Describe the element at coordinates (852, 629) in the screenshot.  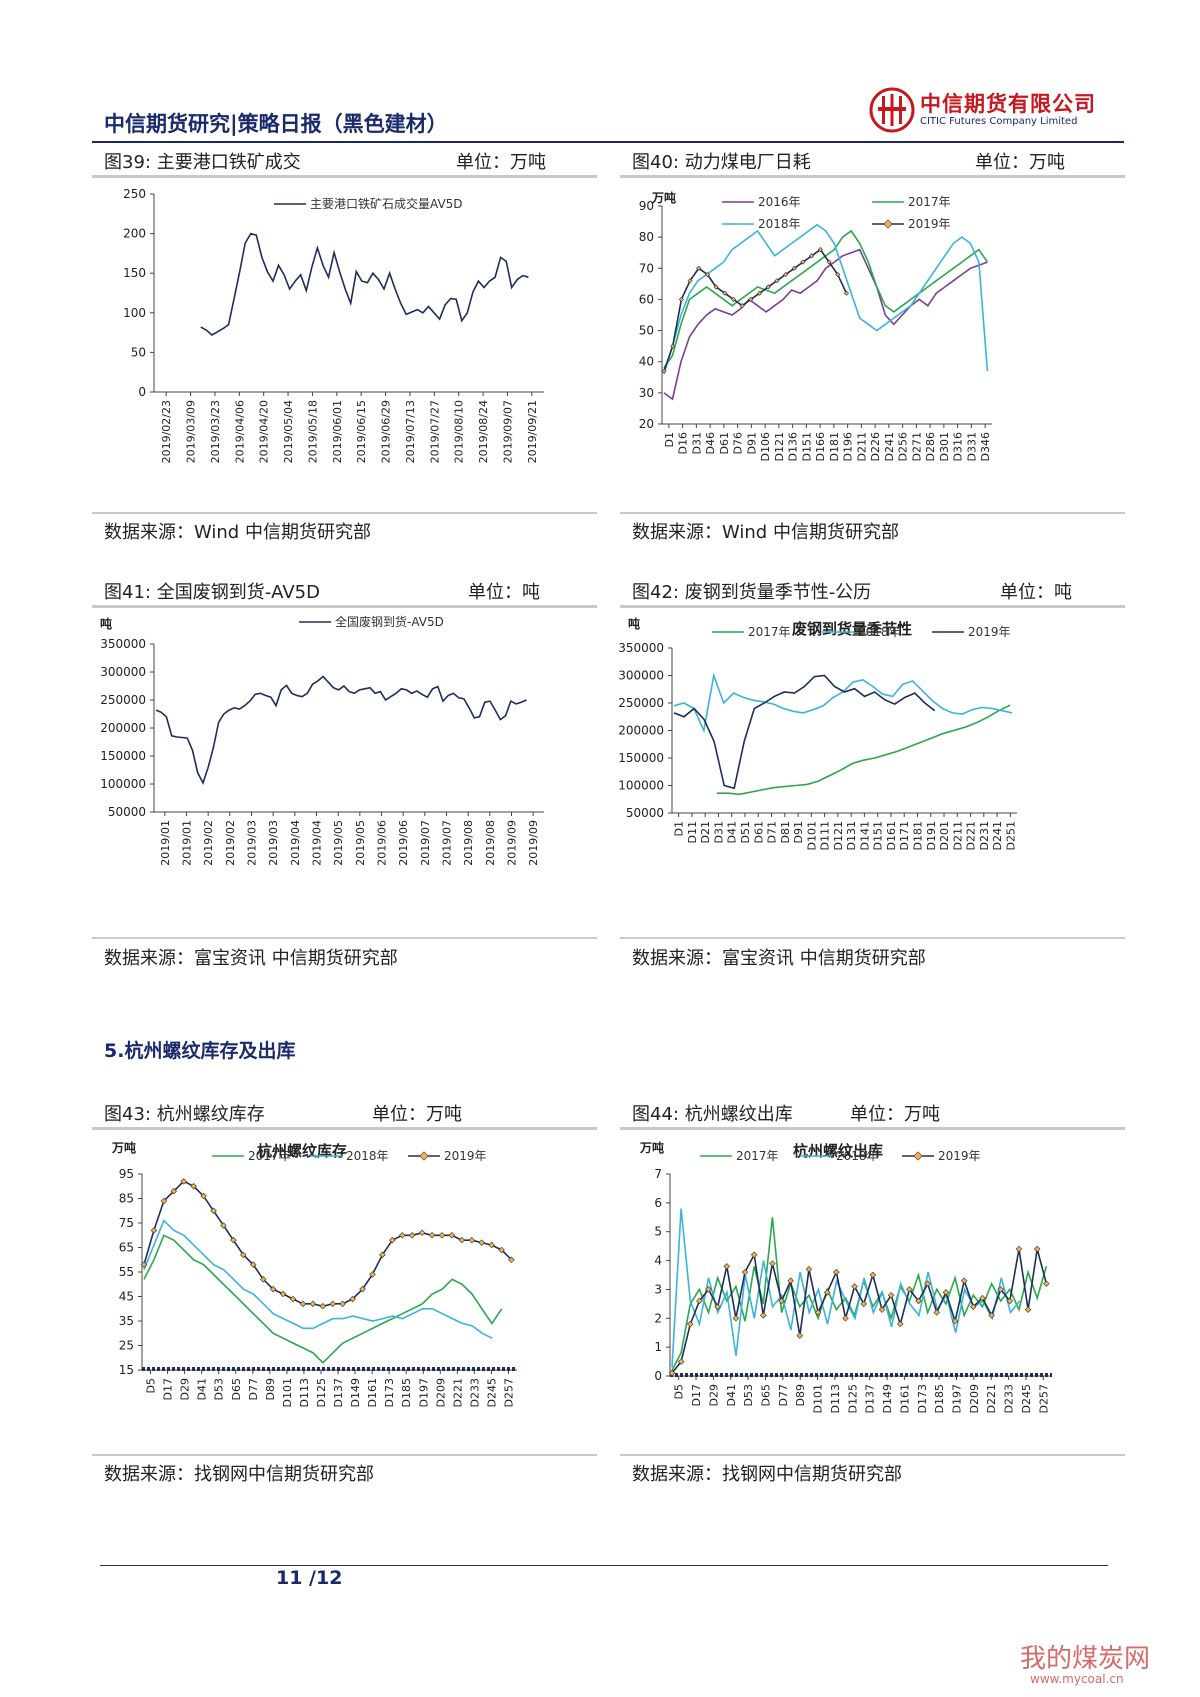
I see `chart-title: 废钢到货量季节性` at that location.